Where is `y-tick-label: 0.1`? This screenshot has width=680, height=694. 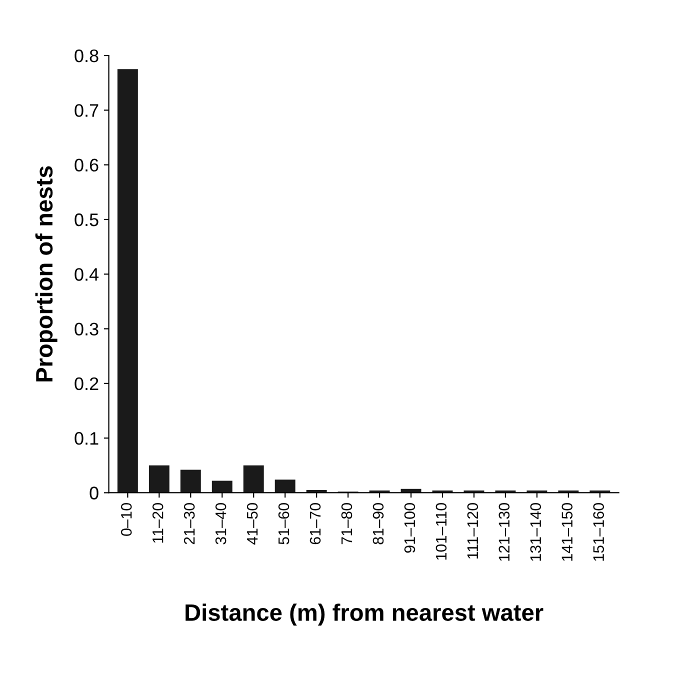 y-tick-label: 0.1 is located at coordinates (86, 438).